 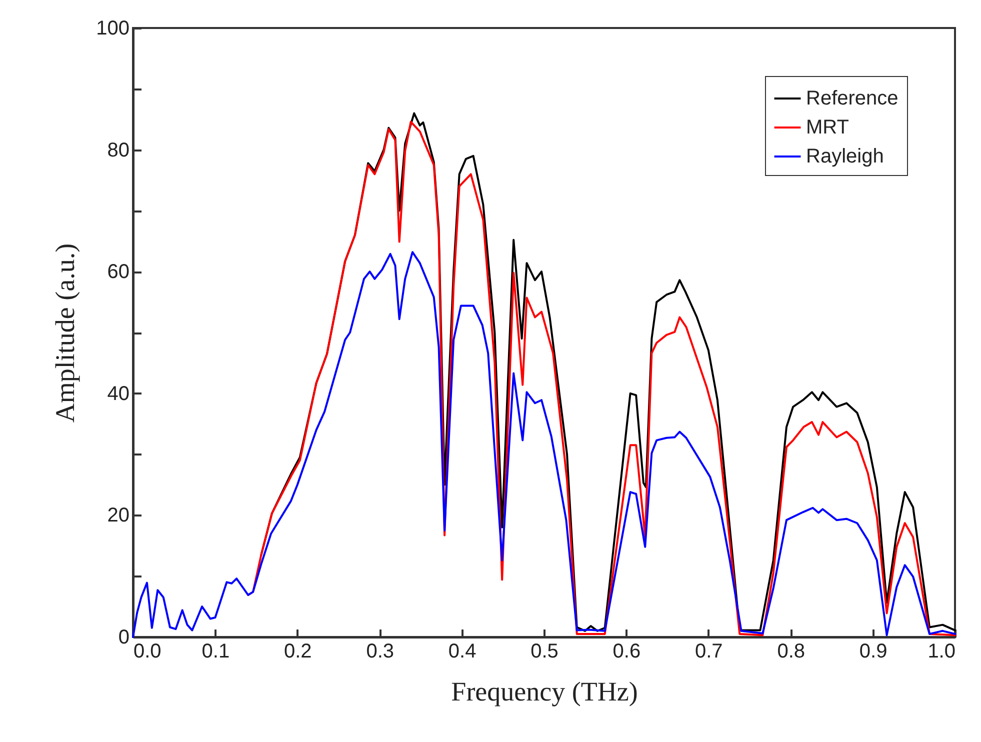 I want to click on x-tick-label: 1.0, so click(x=942, y=651).